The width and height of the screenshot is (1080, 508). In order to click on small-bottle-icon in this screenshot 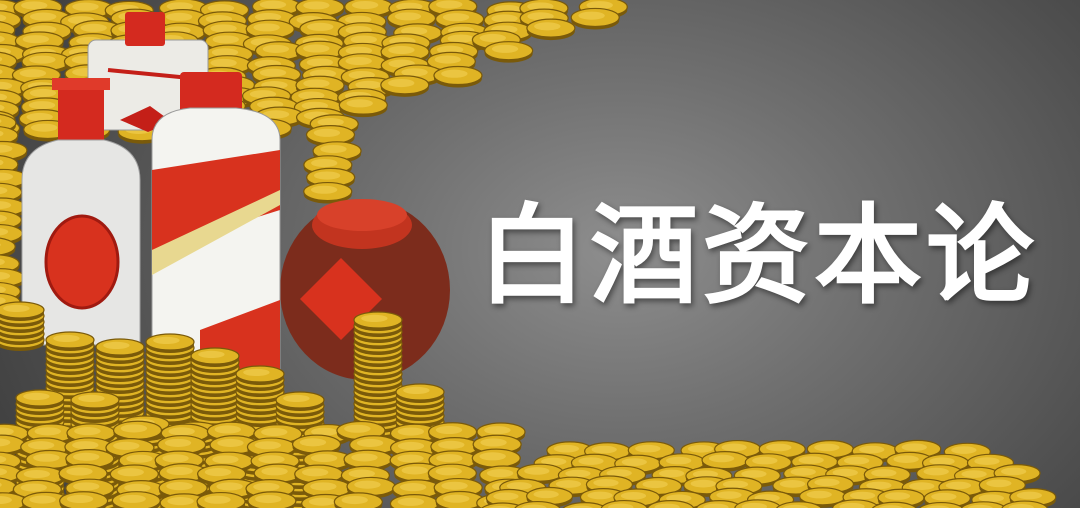, I will do `click(81, 212)`.